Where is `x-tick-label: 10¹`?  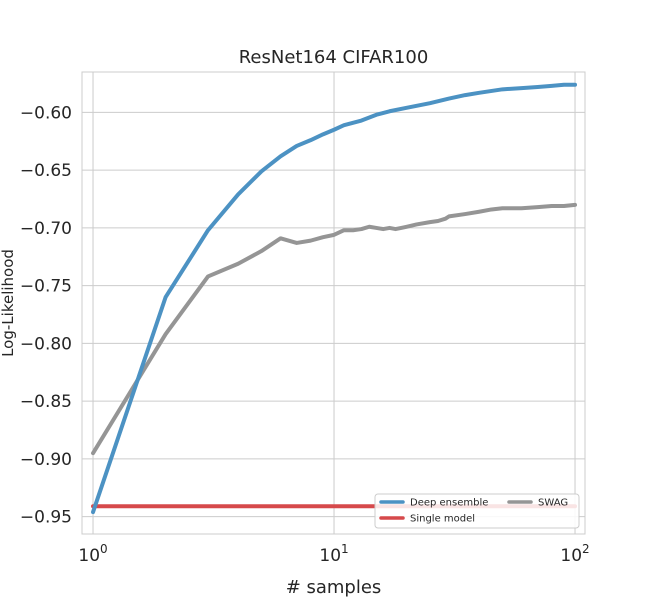 x-tick-label: 10¹ is located at coordinates (333, 554).